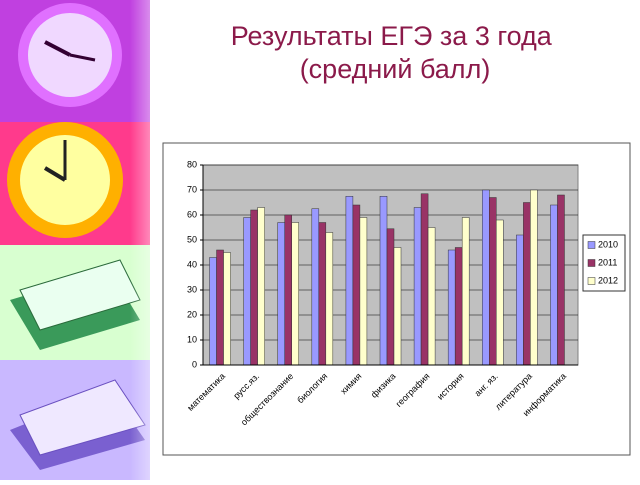  Describe the element at coordinates (608, 244) in the screenshot. I see `legend-label: 2010` at that location.